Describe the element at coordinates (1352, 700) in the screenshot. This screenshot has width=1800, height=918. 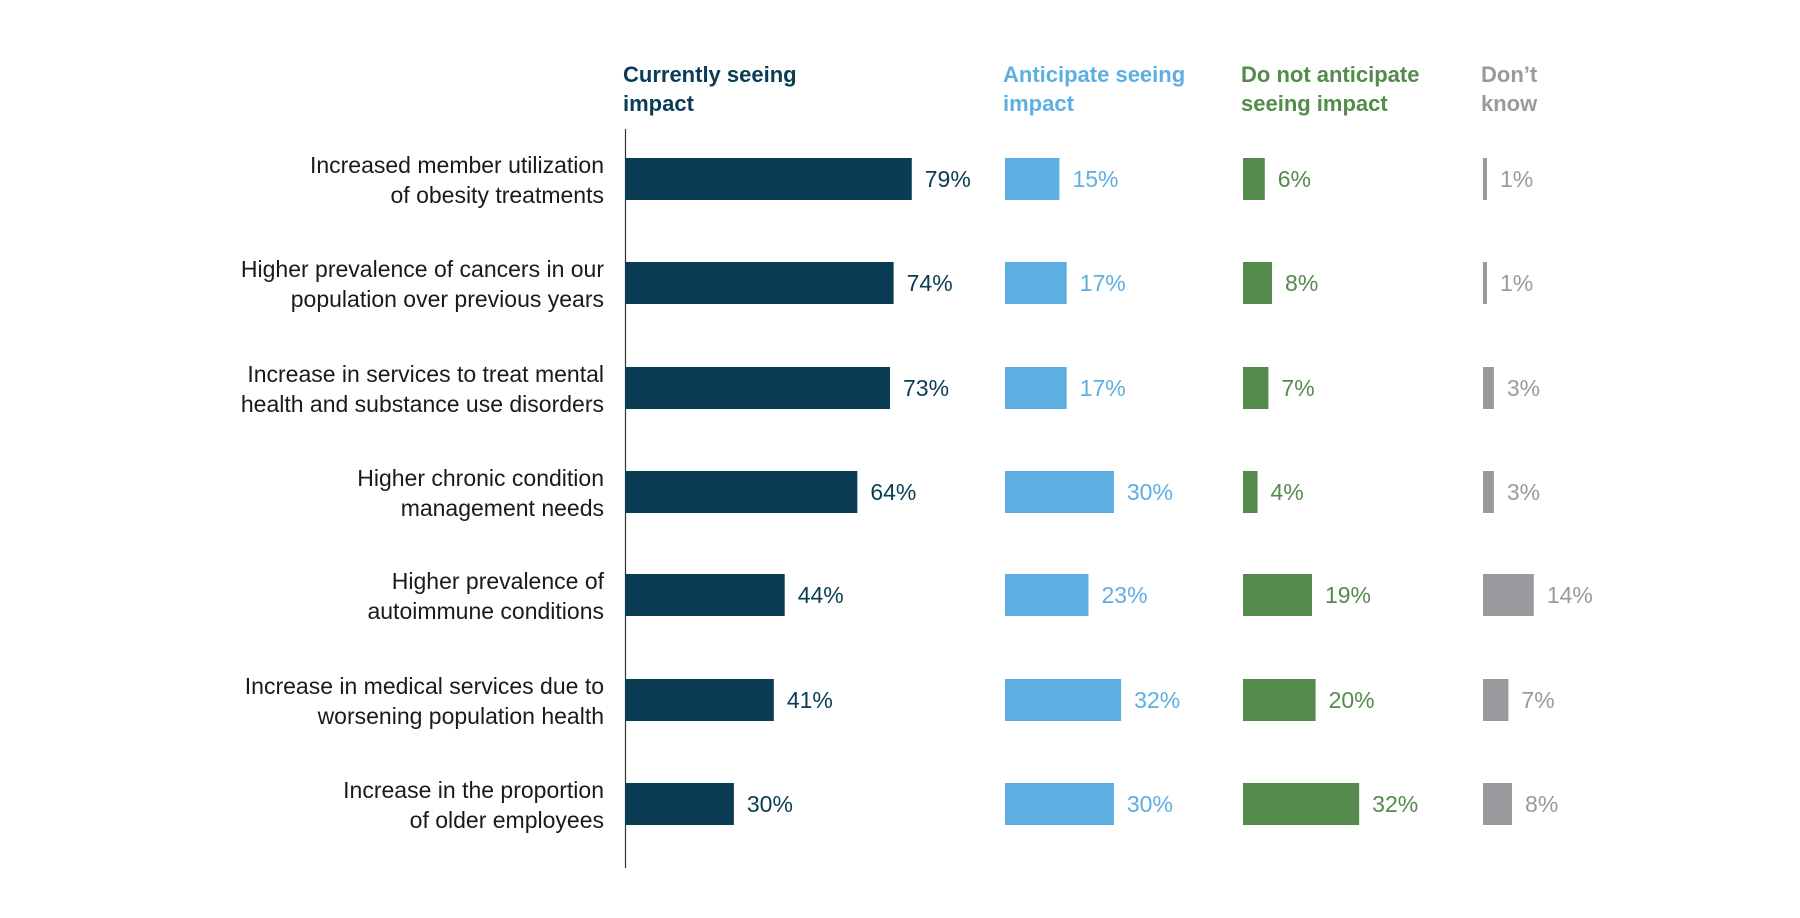
I see `data-label: 20%` at that location.